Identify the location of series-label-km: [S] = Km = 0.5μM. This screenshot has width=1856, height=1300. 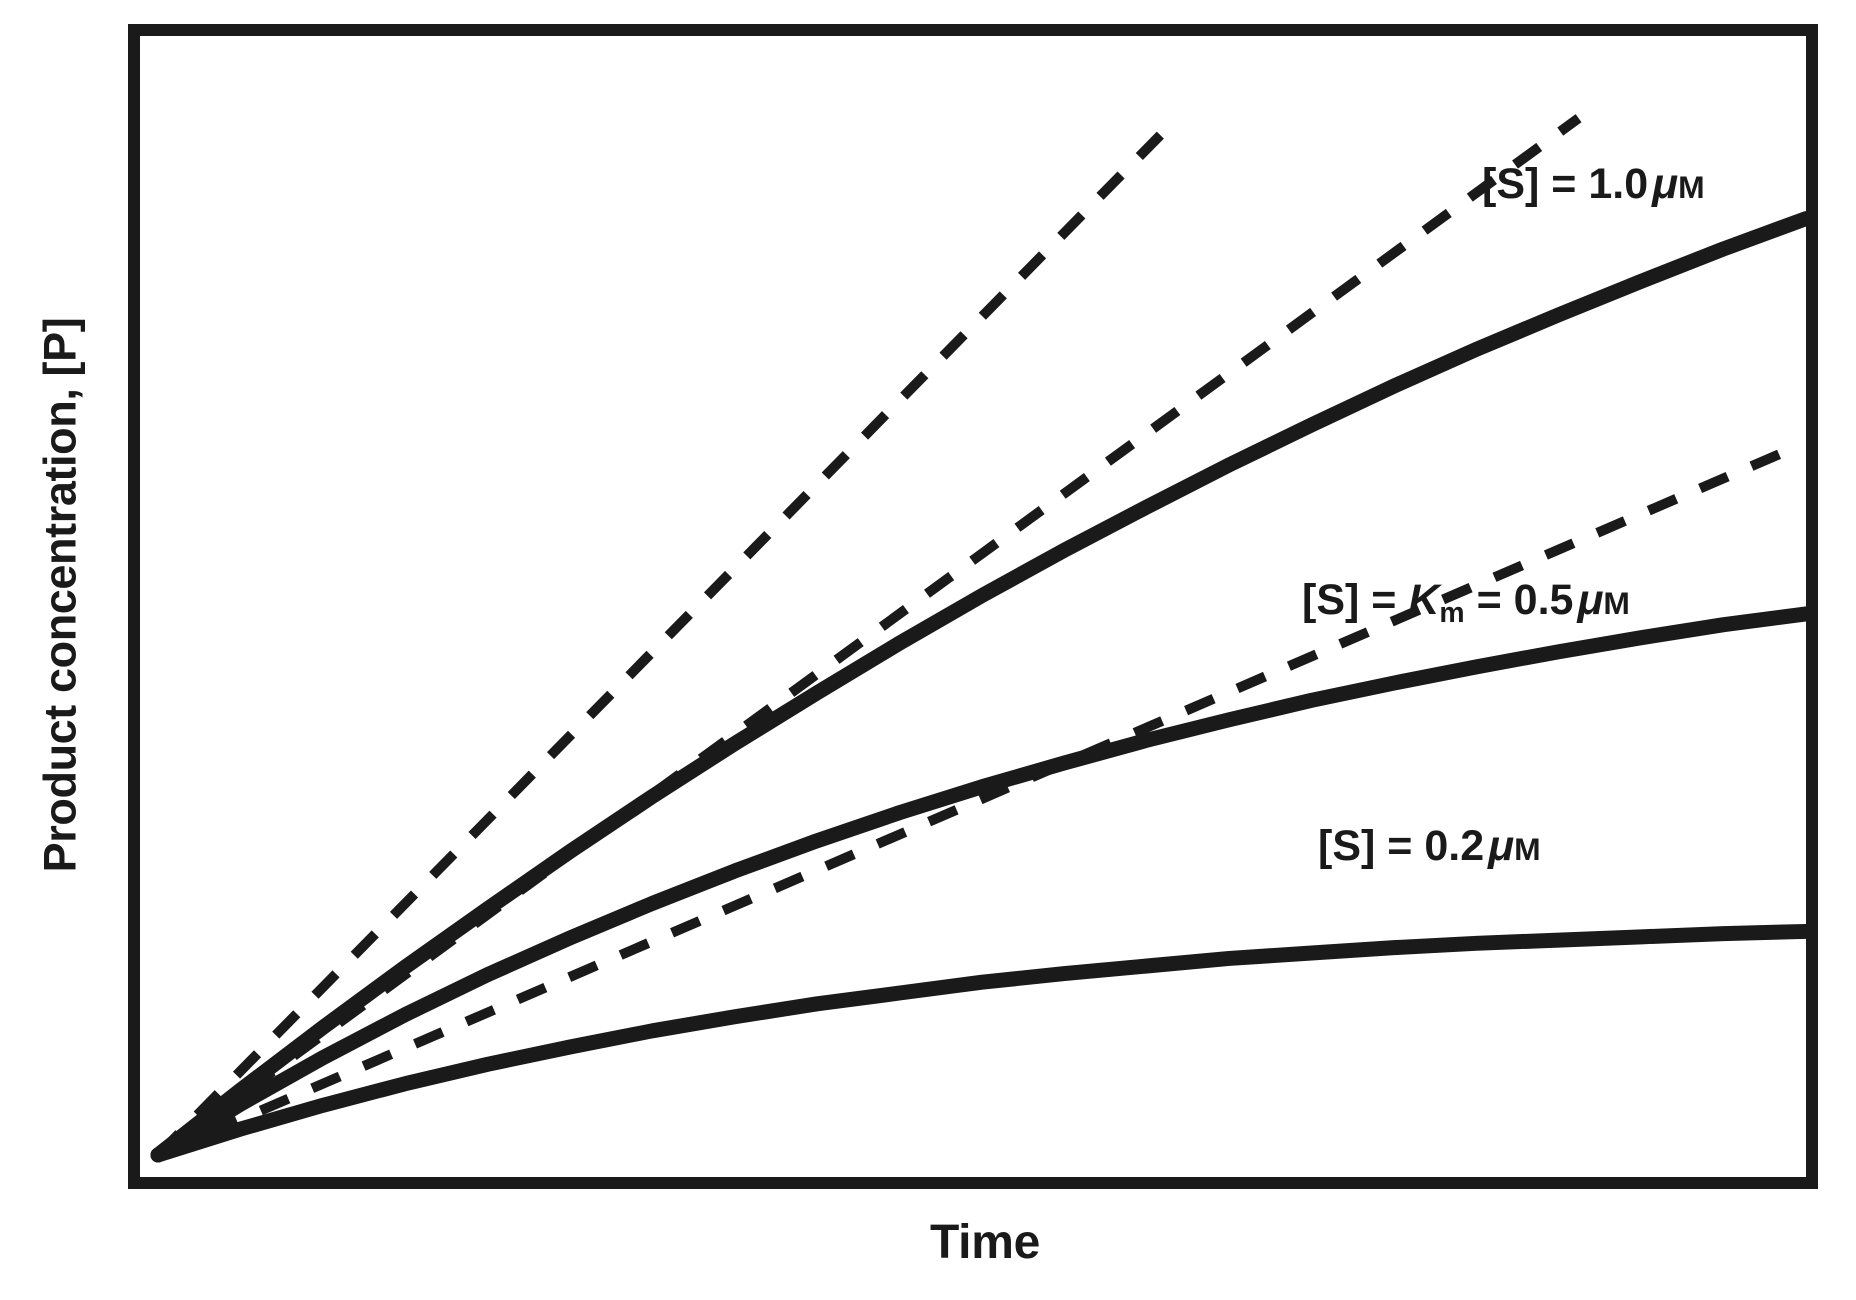
(1466, 603).